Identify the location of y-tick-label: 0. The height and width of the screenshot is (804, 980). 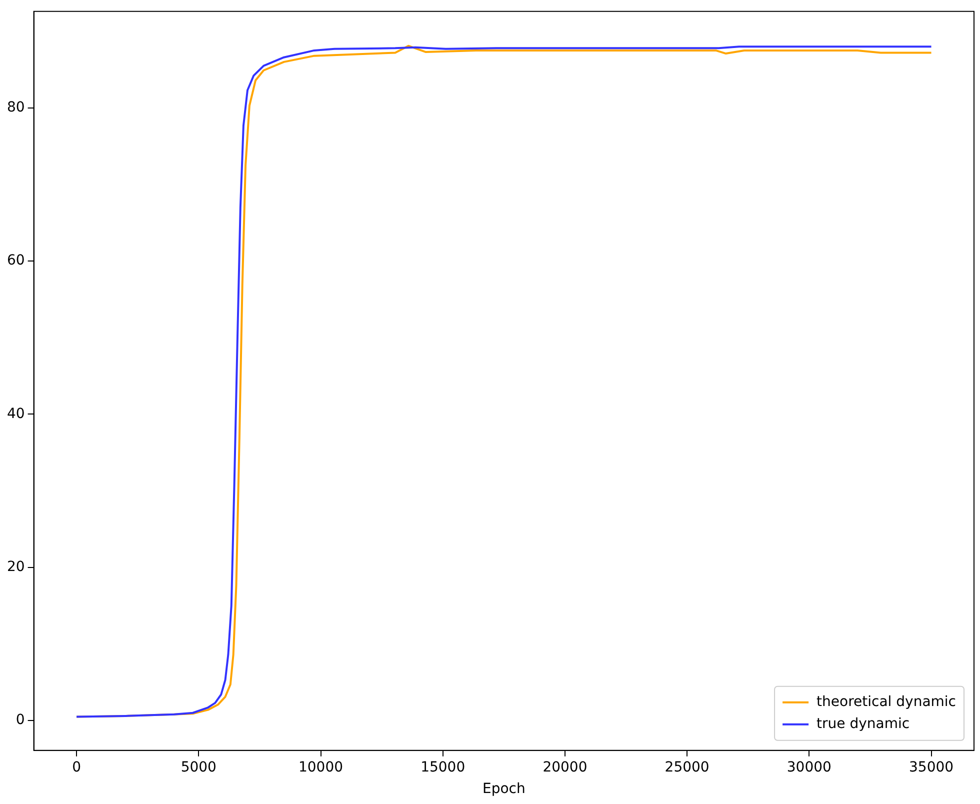
(20, 720).